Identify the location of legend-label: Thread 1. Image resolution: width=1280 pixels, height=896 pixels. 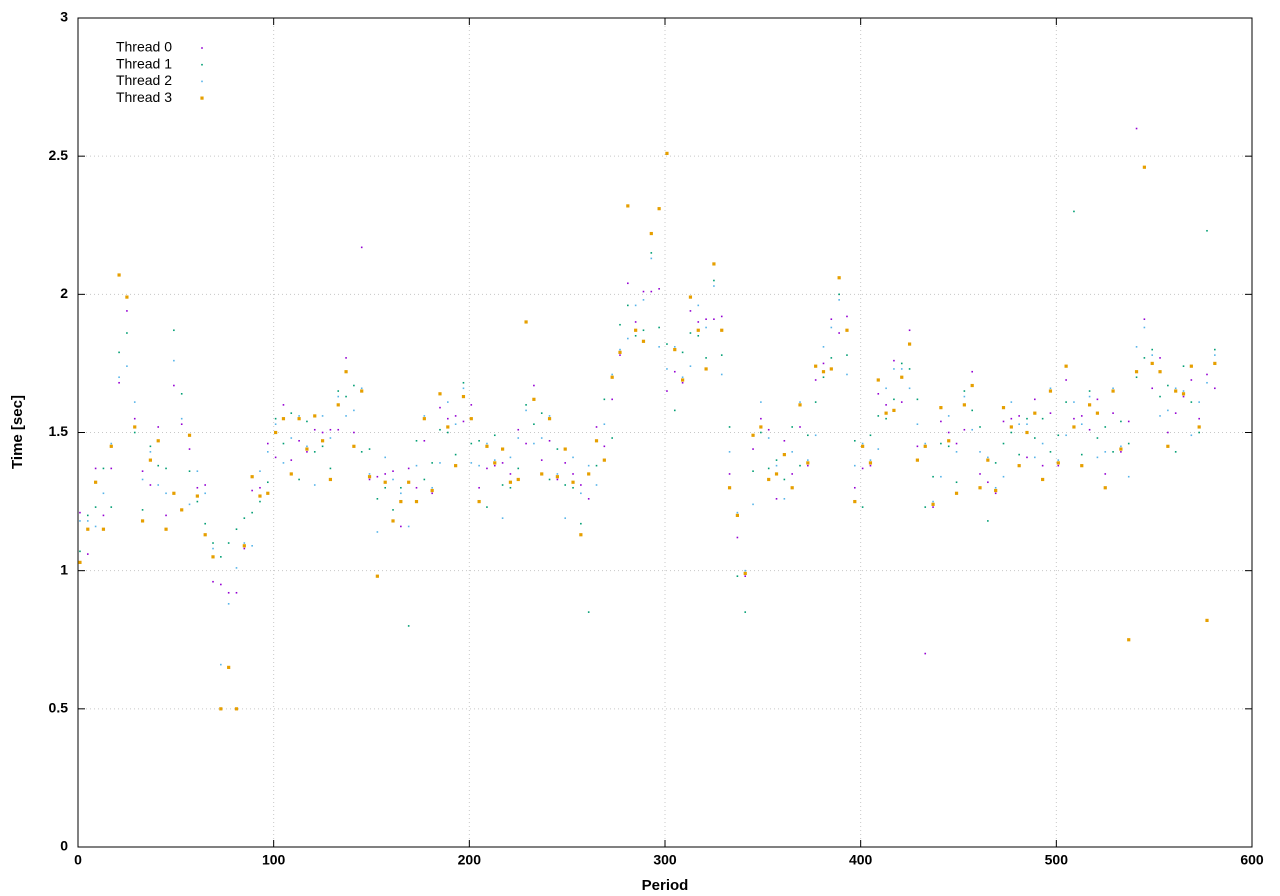
(144, 63).